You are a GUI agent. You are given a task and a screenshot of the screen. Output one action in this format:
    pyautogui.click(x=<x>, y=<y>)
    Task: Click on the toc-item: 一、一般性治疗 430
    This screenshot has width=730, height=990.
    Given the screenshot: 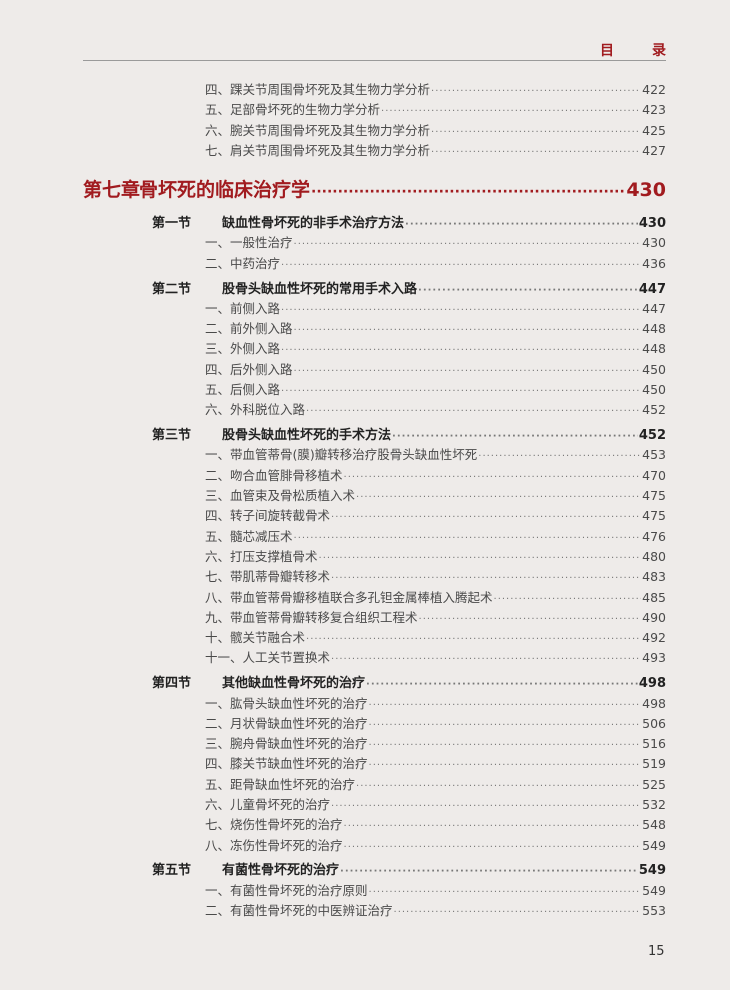 What is the action you would take?
    pyautogui.click(x=374, y=242)
    